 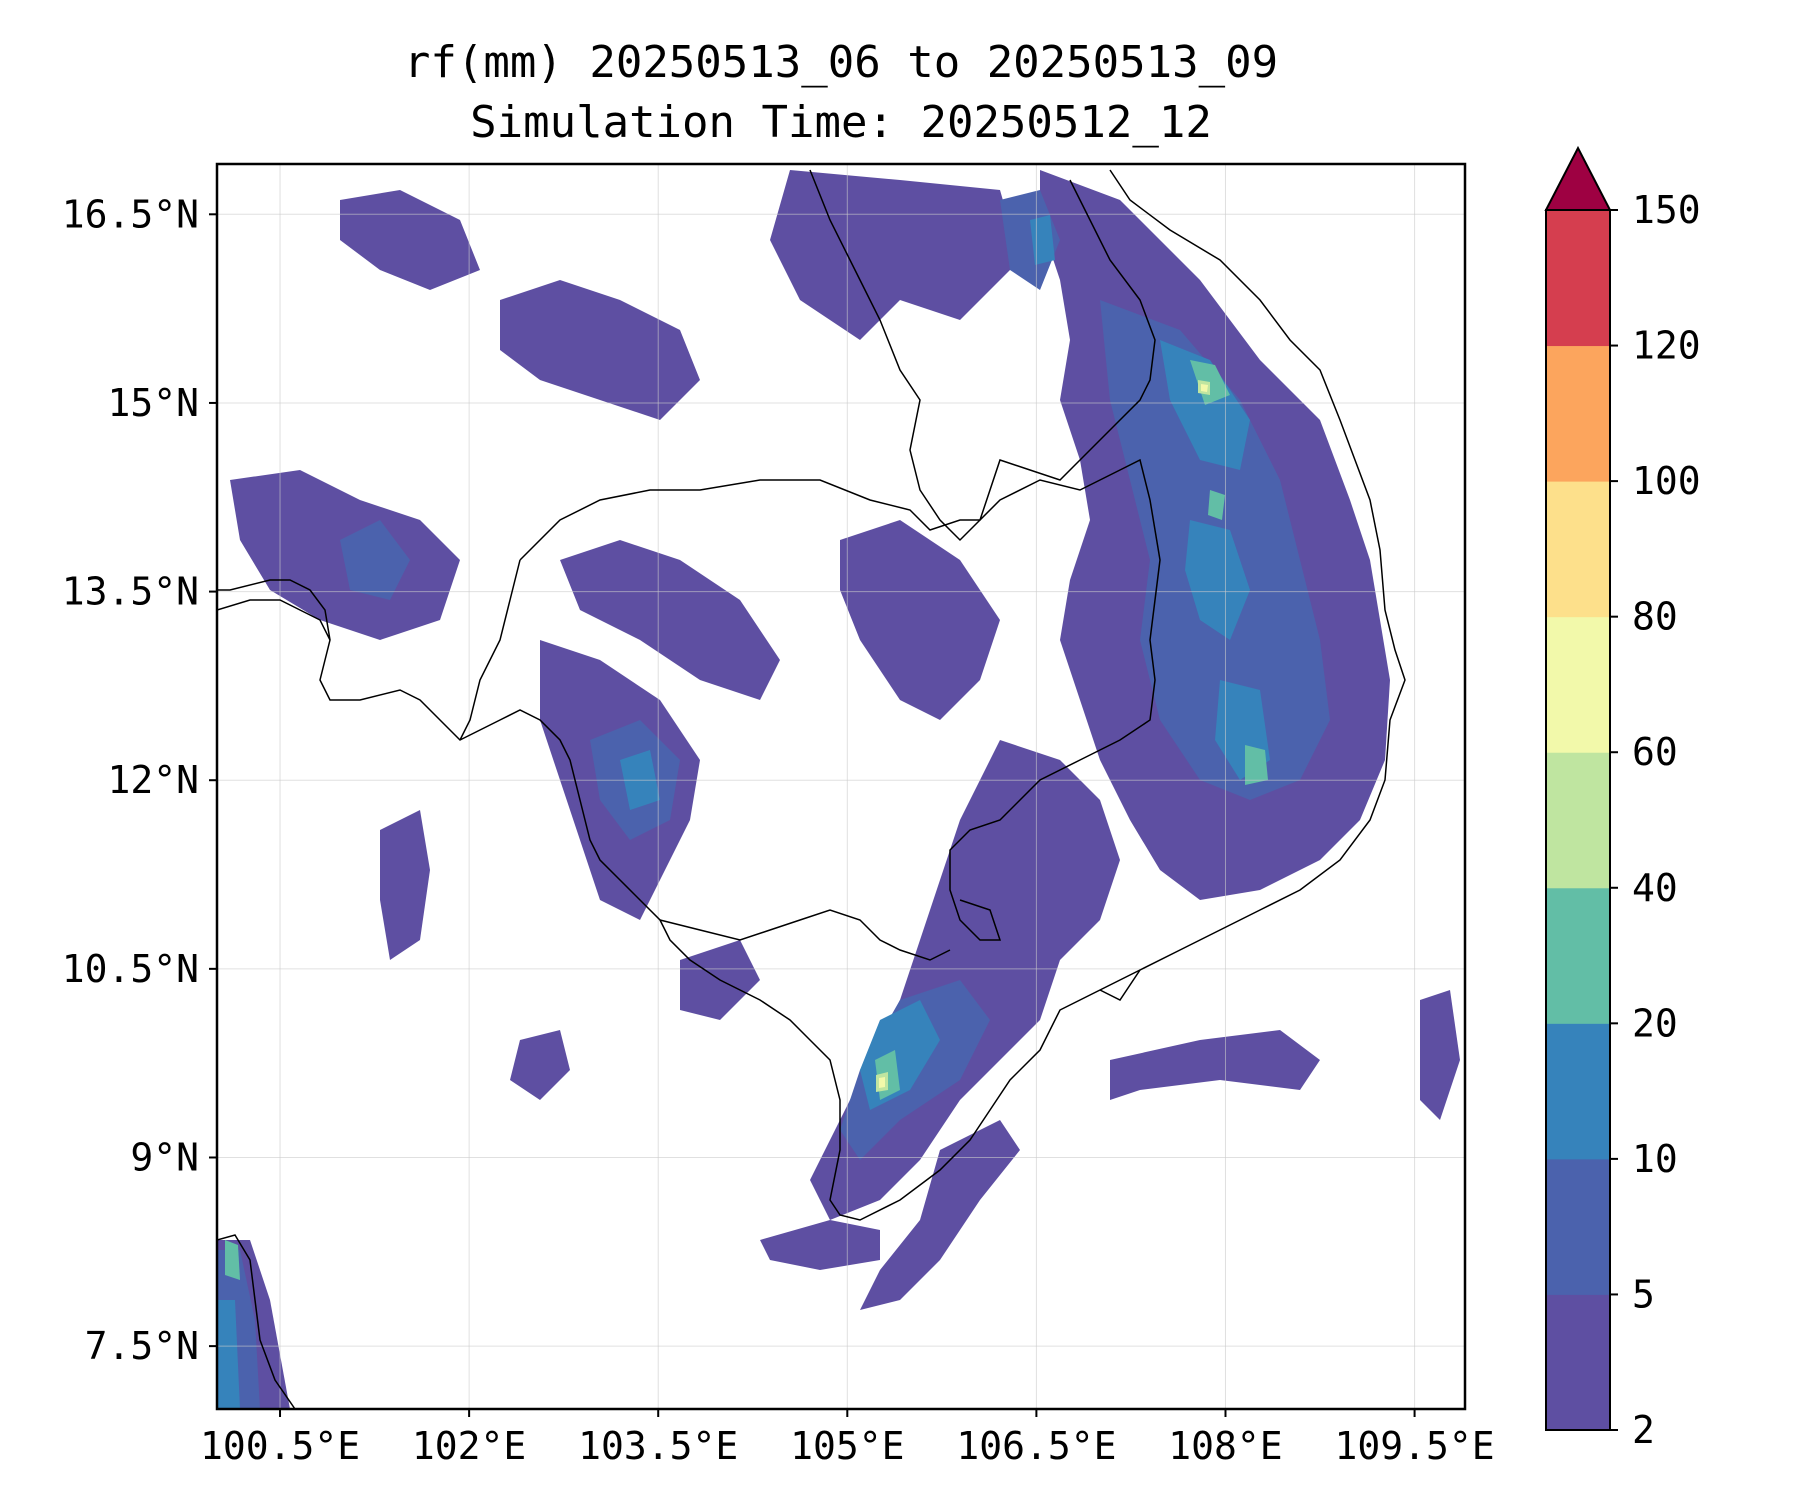 What do you see at coordinates (153, 780) in the screenshot?
I see `lat-tick-label: 12°N` at bounding box center [153, 780].